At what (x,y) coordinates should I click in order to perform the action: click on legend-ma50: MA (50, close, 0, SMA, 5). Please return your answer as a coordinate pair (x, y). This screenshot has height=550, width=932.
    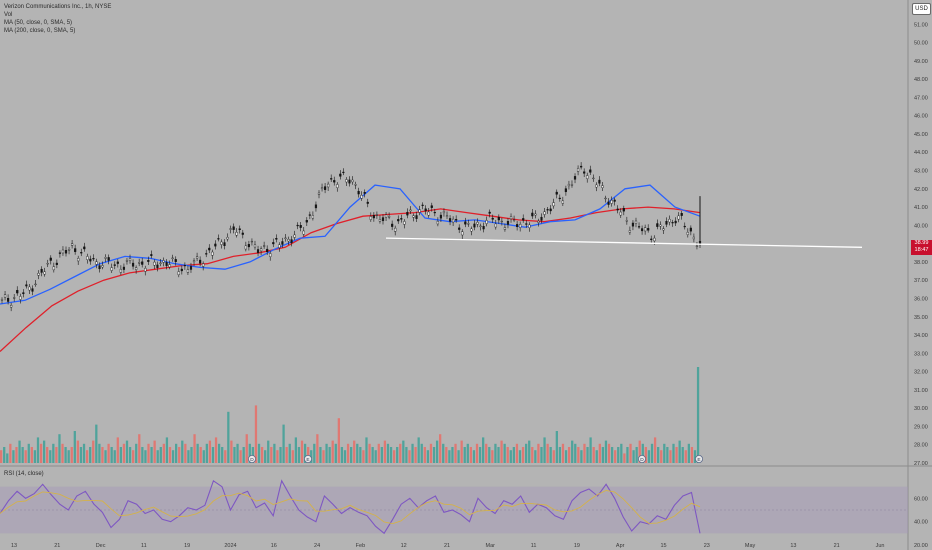
    Looking at the image, I should click on (38, 23).